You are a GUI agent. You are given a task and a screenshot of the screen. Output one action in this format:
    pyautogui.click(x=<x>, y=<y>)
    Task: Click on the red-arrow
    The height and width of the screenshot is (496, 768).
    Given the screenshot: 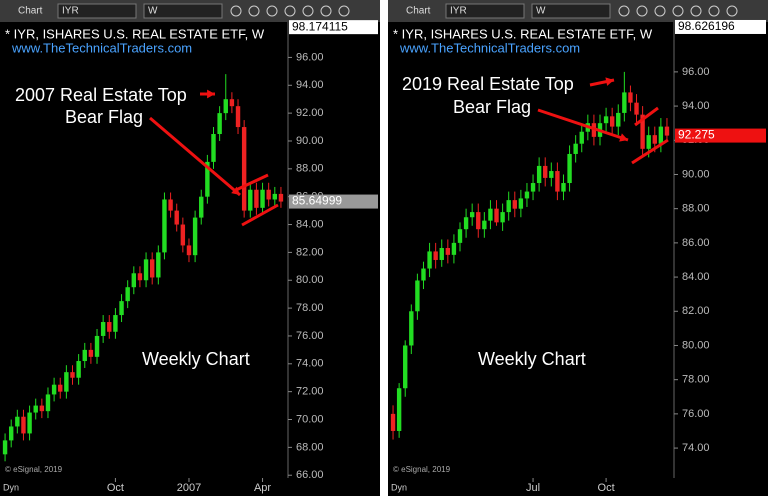 What is the action you would take?
    pyautogui.click(x=195, y=156)
    